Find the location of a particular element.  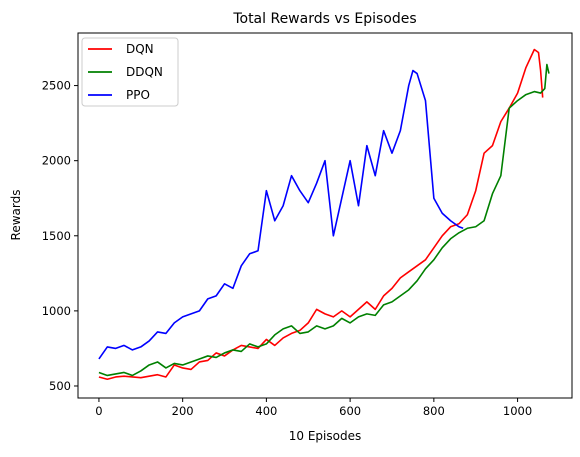

legend-label-ppo: PPO is located at coordinates (138, 95).